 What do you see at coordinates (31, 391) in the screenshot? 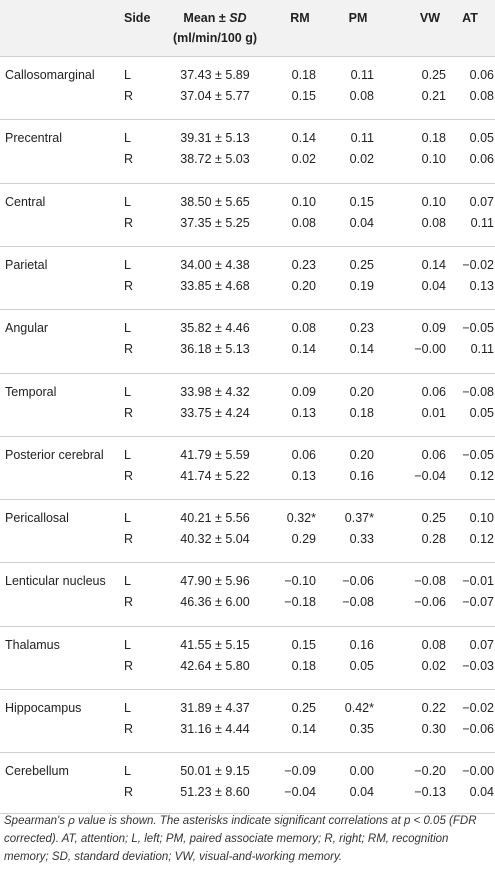
I see `region-name: Temporal` at bounding box center [31, 391].